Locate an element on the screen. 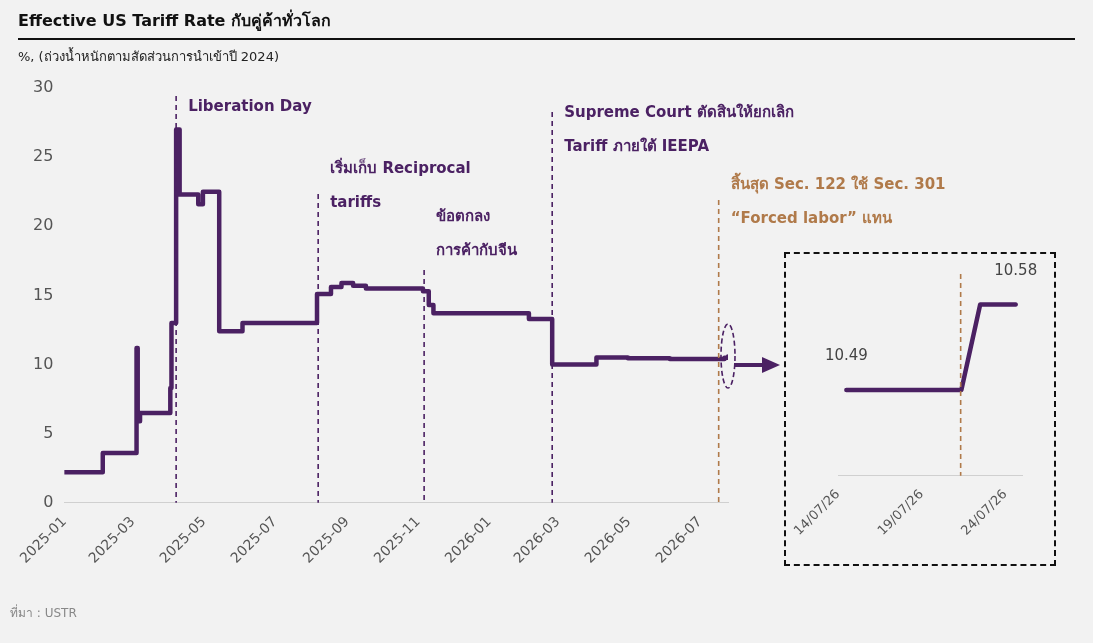  ref-line-label: Supreme Court ตัดสินให้ยกเลิก Tariff ภายใต้ IEEPA is located at coordinates (679, 129).